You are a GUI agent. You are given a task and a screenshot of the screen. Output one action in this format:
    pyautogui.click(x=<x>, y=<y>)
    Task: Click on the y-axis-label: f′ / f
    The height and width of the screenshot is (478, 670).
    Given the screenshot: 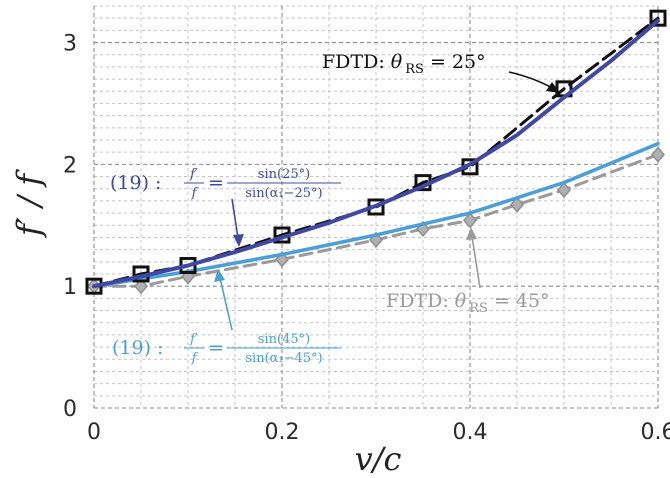 What is the action you would take?
    pyautogui.click(x=29, y=203)
    